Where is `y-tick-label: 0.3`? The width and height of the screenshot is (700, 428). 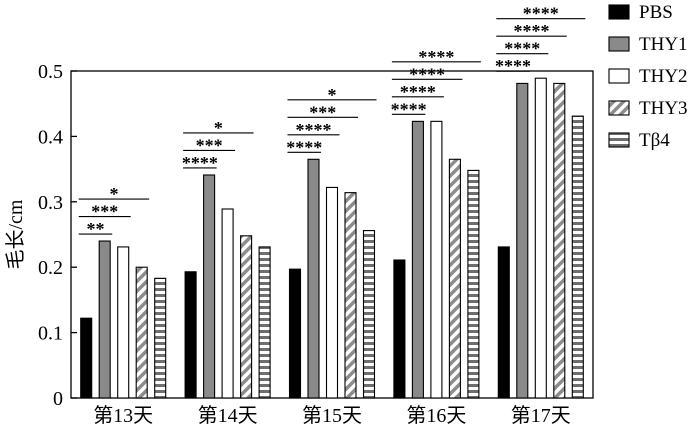 y-tick-label: 0.3 is located at coordinates (50, 203).